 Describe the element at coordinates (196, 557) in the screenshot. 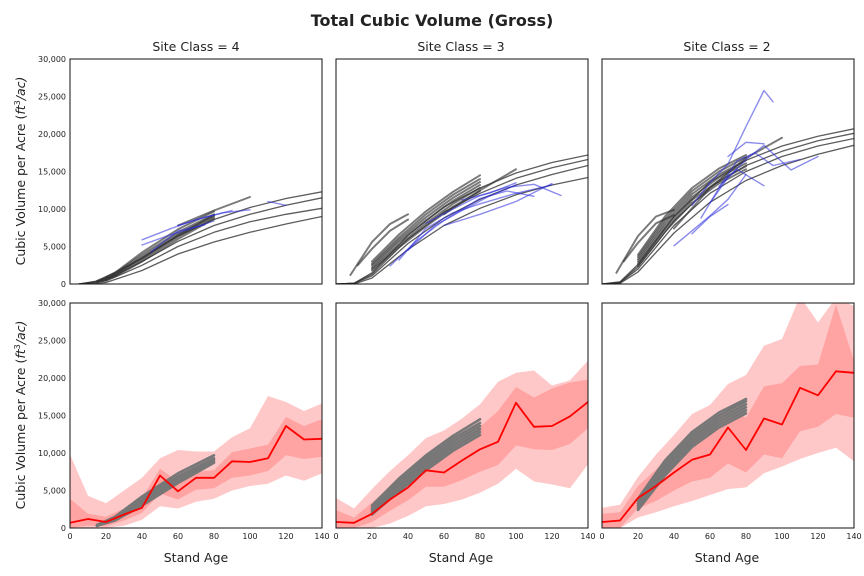

I see `x-axis-label-left: Stand Age` at that location.